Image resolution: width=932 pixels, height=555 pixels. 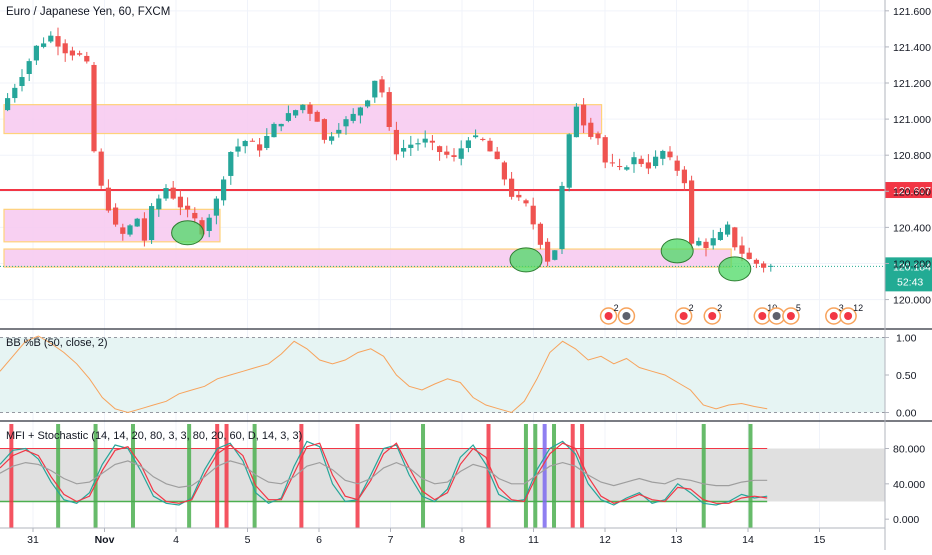 I want to click on ytick-label: 120.000, so click(x=912, y=301).